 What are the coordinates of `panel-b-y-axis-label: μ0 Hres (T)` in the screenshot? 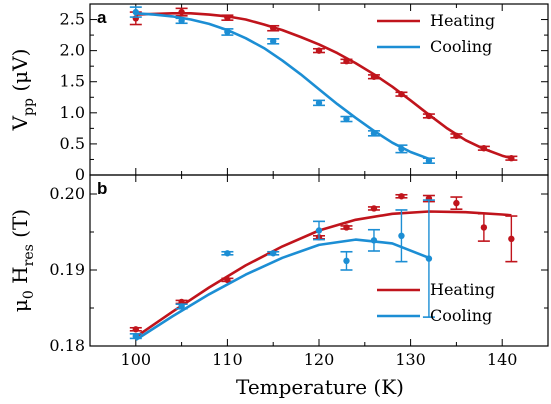 It's located at (22, 260).